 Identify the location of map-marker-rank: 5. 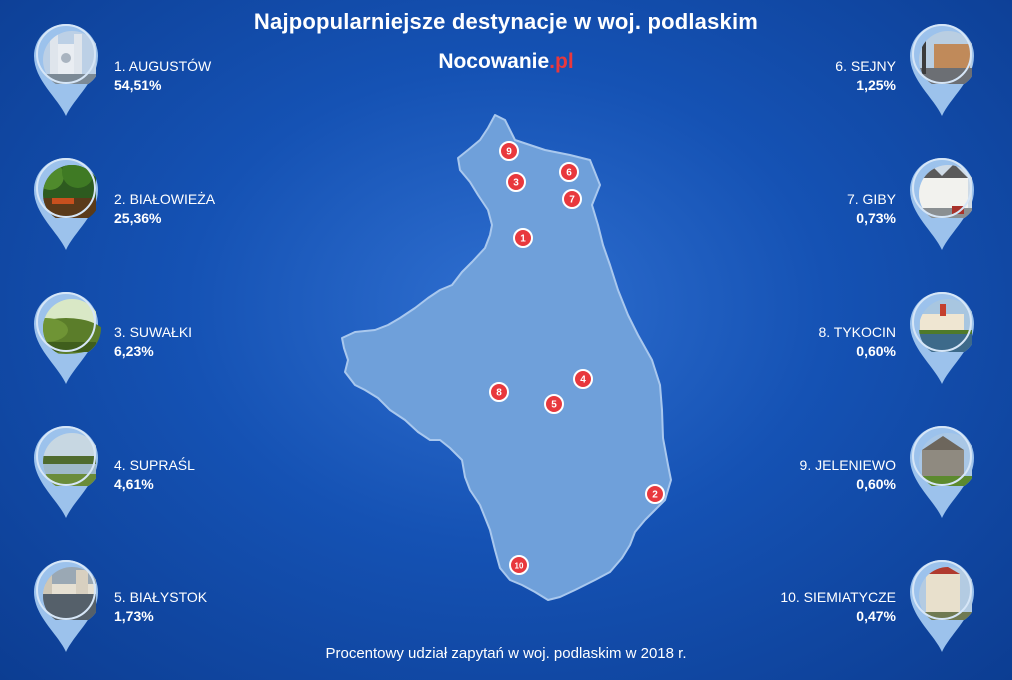
(554, 405).